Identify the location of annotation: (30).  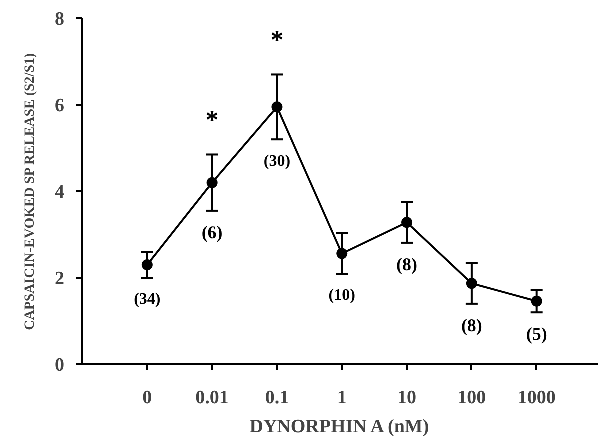
(277, 161).